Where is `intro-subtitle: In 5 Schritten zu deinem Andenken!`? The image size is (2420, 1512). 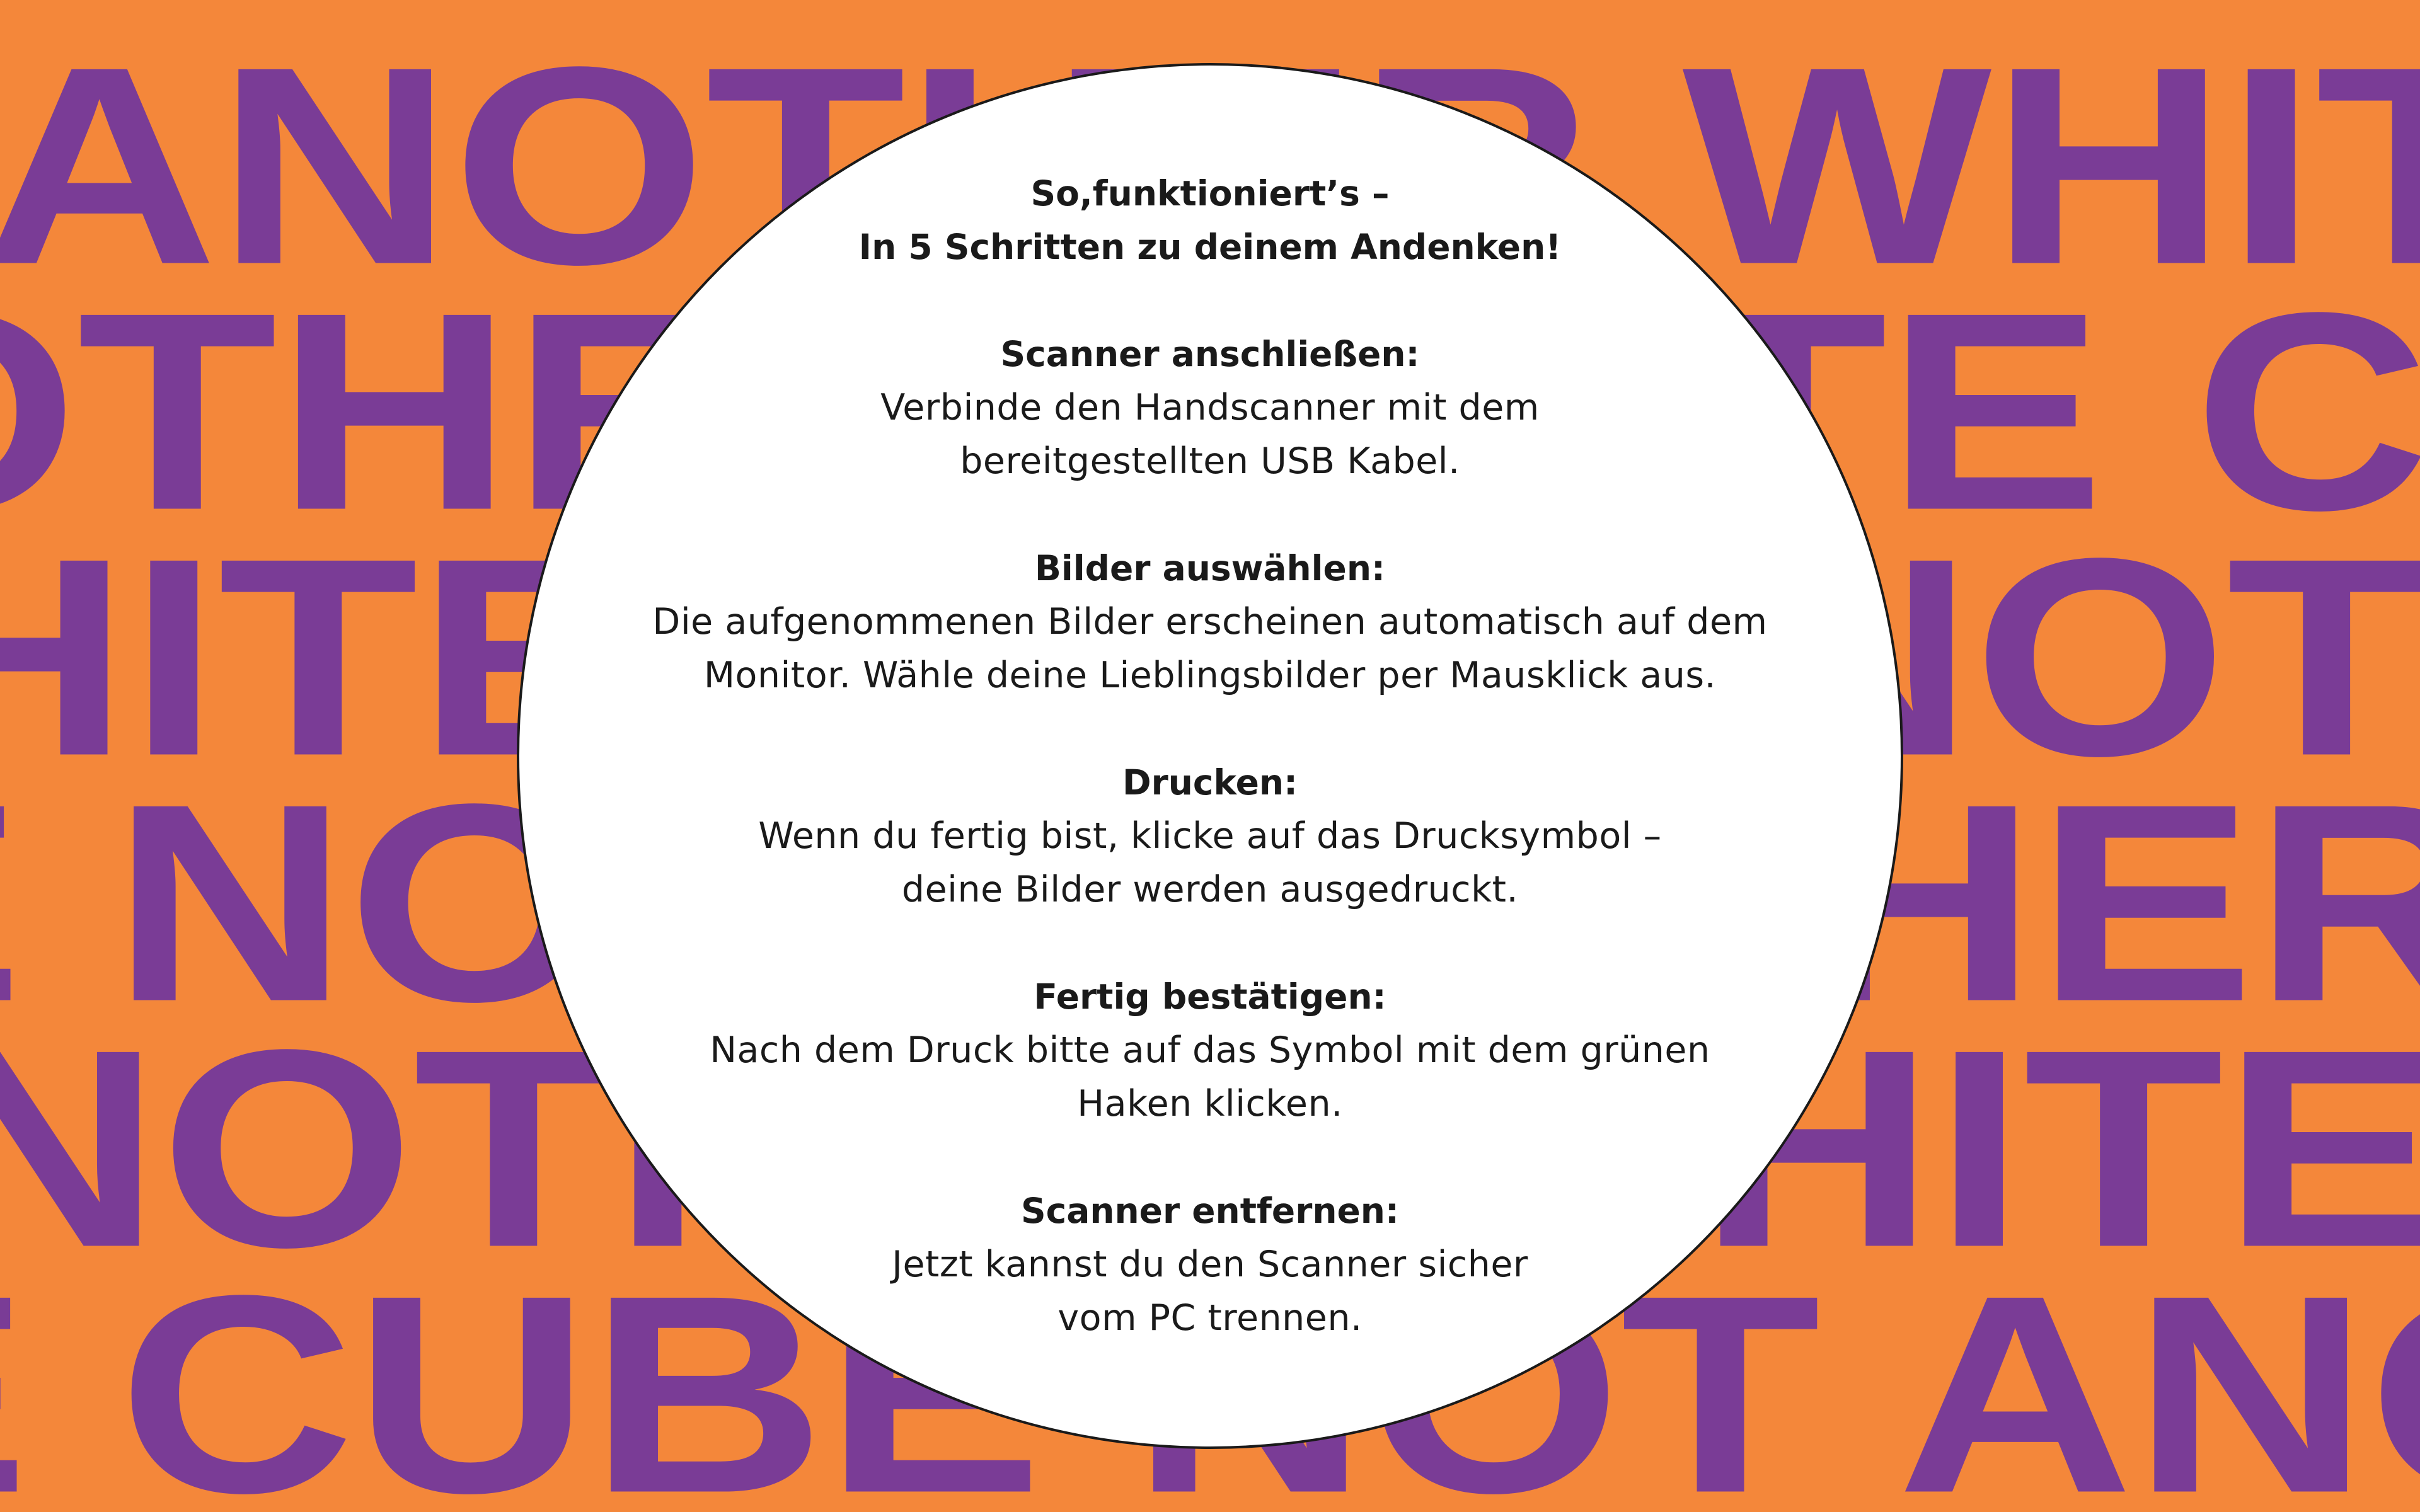 intro-subtitle: In 5 Schritten zu deinem Andenken! is located at coordinates (1210, 247).